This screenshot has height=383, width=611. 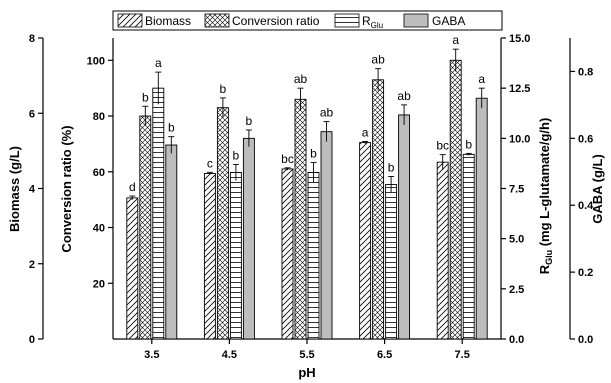 What do you see at coordinates (585, 139) in the screenshot?
I see `tick-label-gaba-3: 0.6` at bounding box center [585, 139].